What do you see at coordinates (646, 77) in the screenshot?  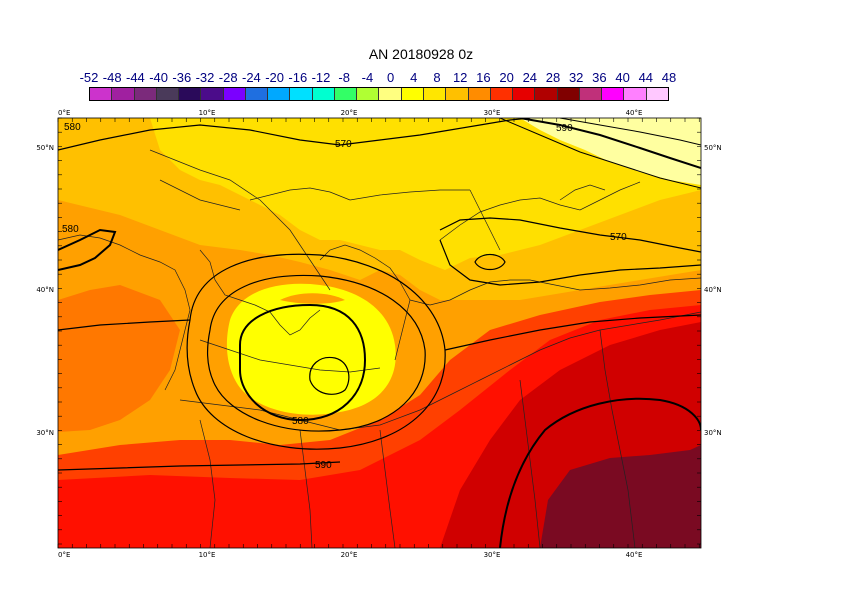 I see `colorbar-tick-label: 44` at bounding box center [646, 77].